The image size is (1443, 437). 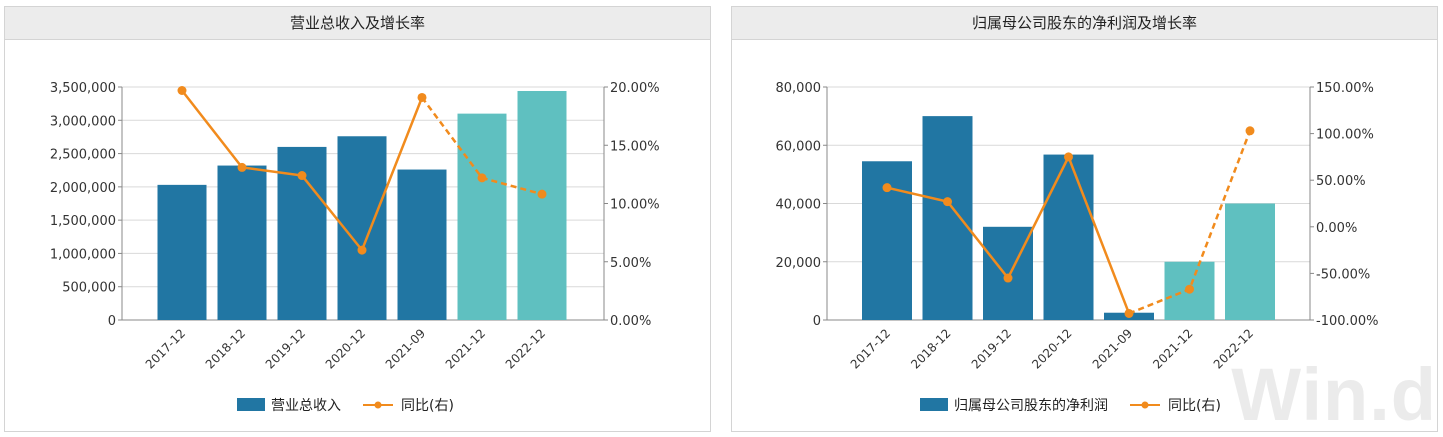 What do you see at coordinates (1031, 405) in the screenshot?
I see `legend-label: 归属母公司股东的净利润` at bounding box center [1031, 405].